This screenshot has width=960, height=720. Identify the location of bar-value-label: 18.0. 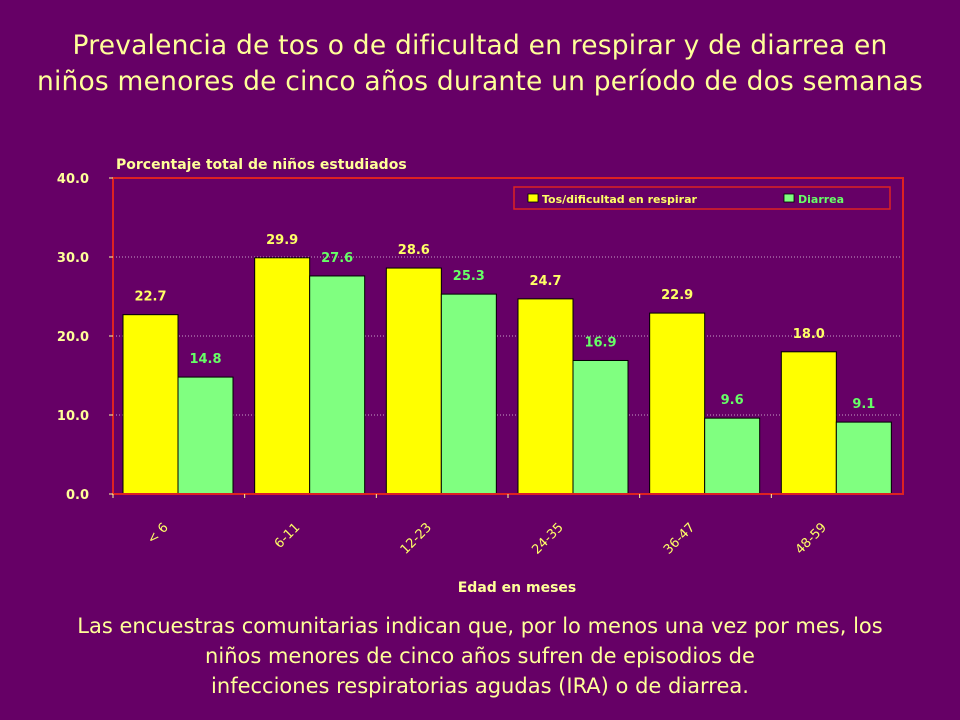
(809, 334).